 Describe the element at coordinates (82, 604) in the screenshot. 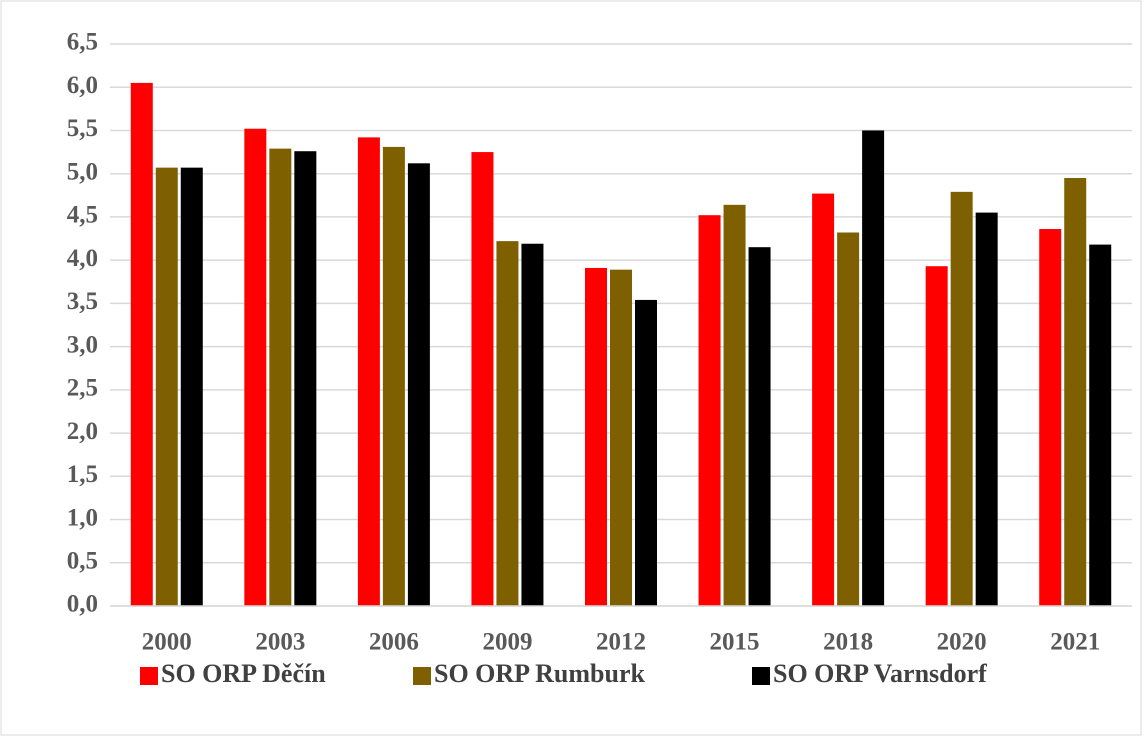

I see `y-tick-label: 0,0` at that location.